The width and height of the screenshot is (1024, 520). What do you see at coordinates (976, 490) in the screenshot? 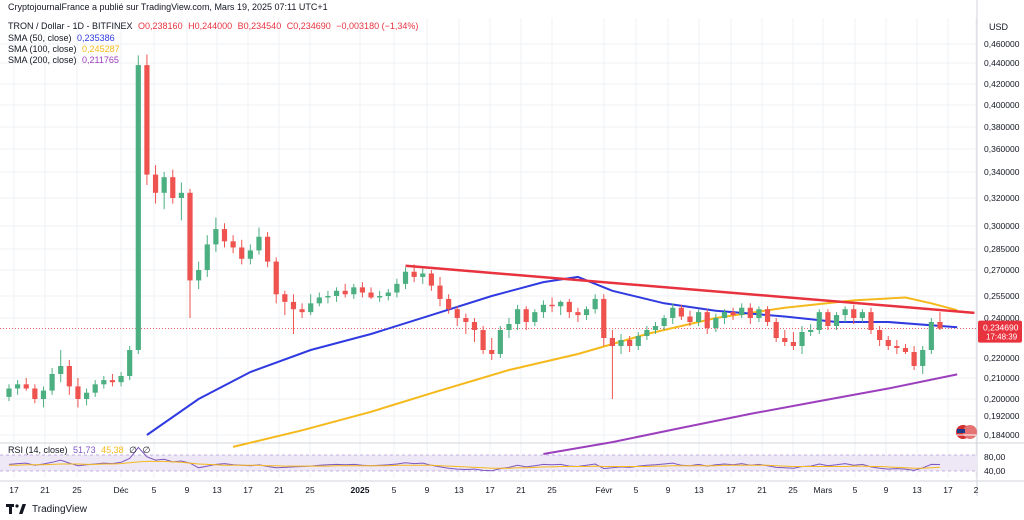
I see `time-tick-label: 2` at bounding box center [976, 490].